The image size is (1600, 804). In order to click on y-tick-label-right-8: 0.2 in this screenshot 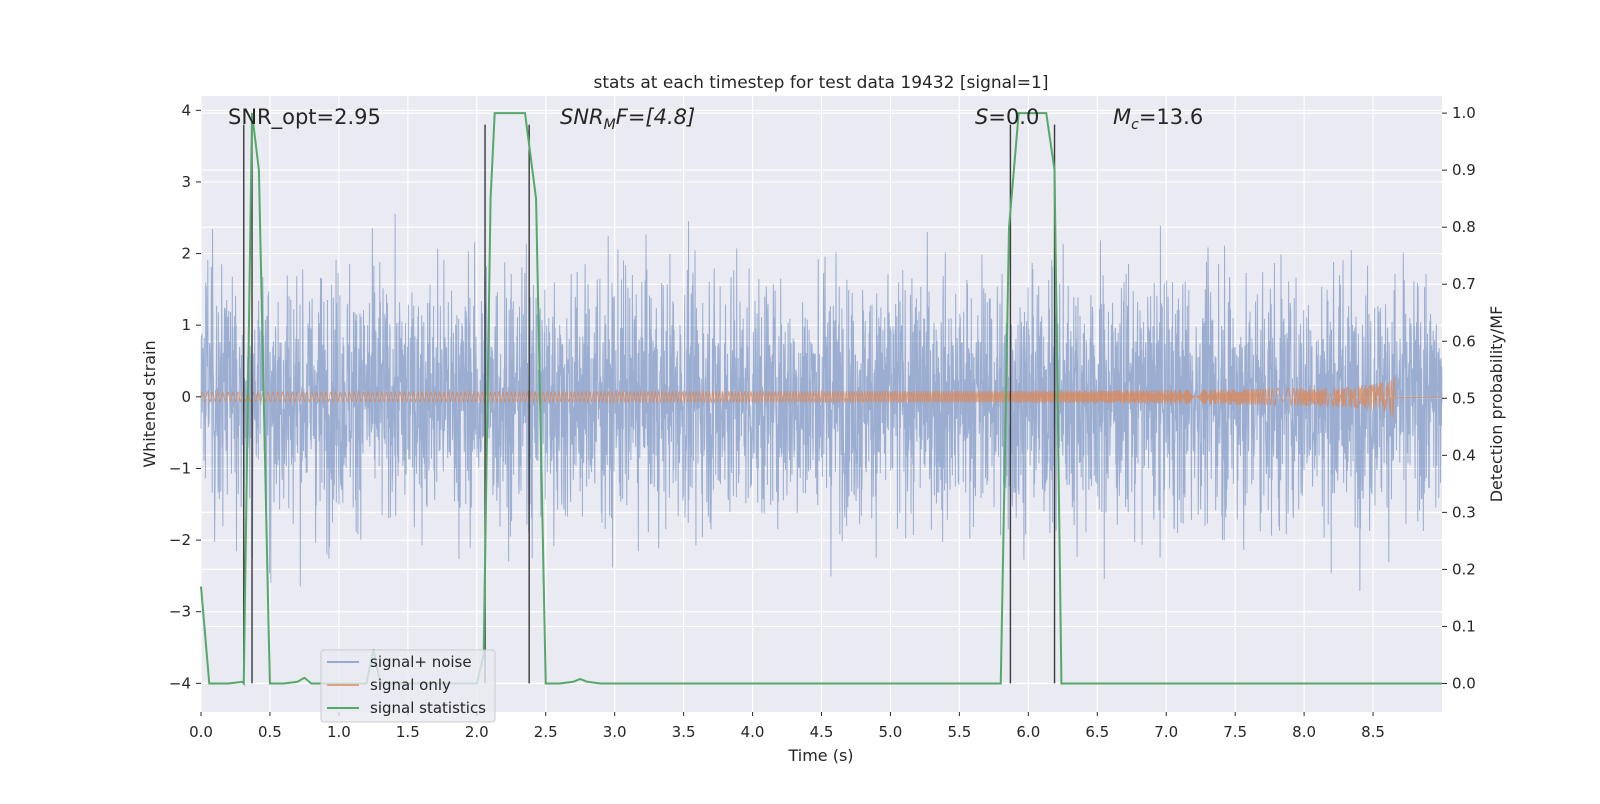, I will do `click(1464, 569)`.